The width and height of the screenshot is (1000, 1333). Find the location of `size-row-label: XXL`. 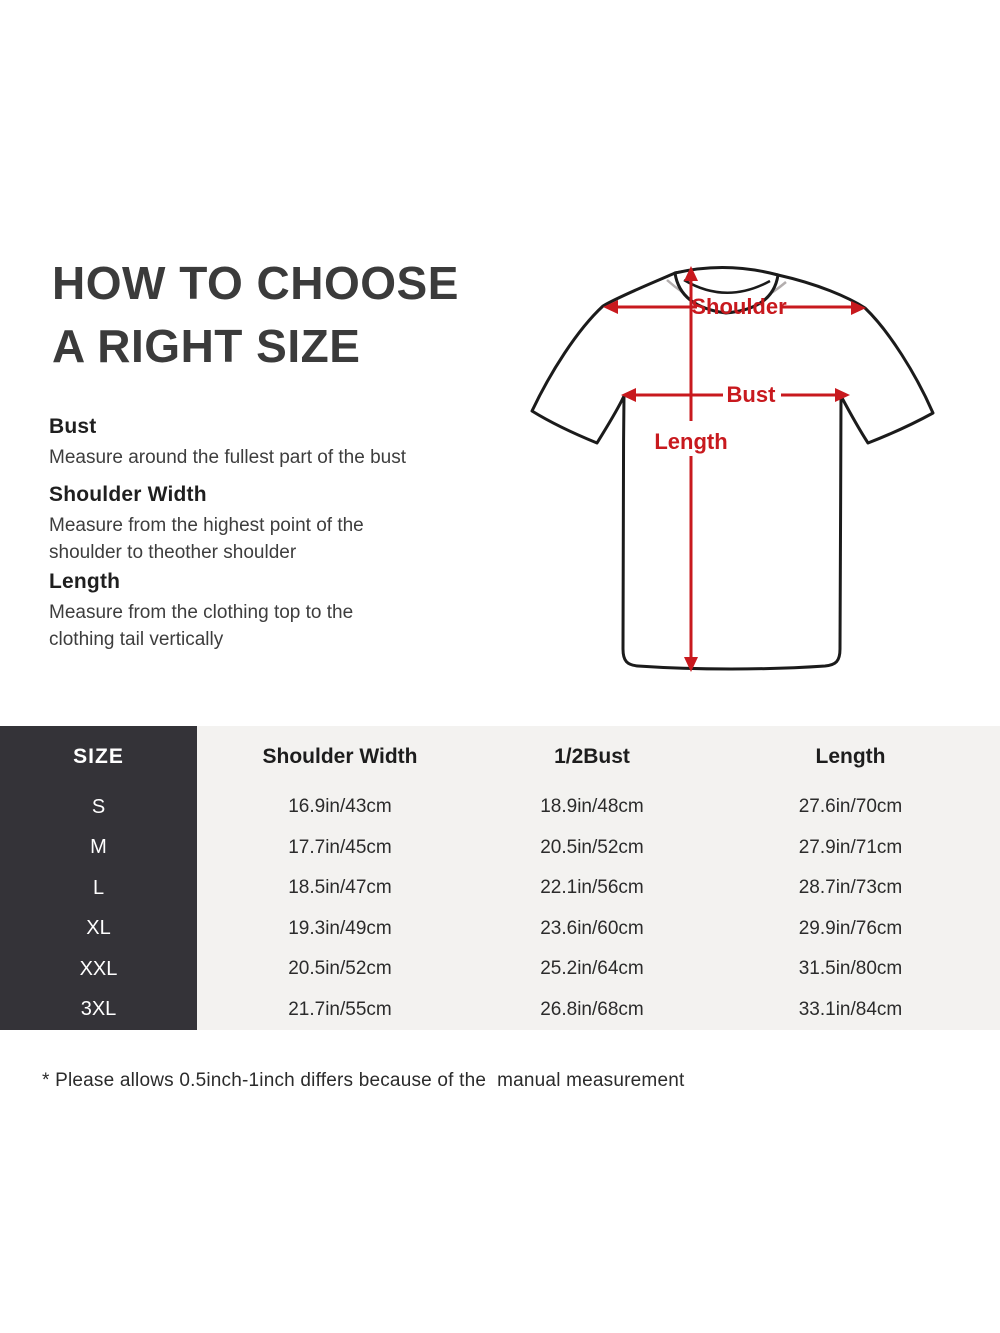

size-row-label: XXL is located at coordinates (98, 969).